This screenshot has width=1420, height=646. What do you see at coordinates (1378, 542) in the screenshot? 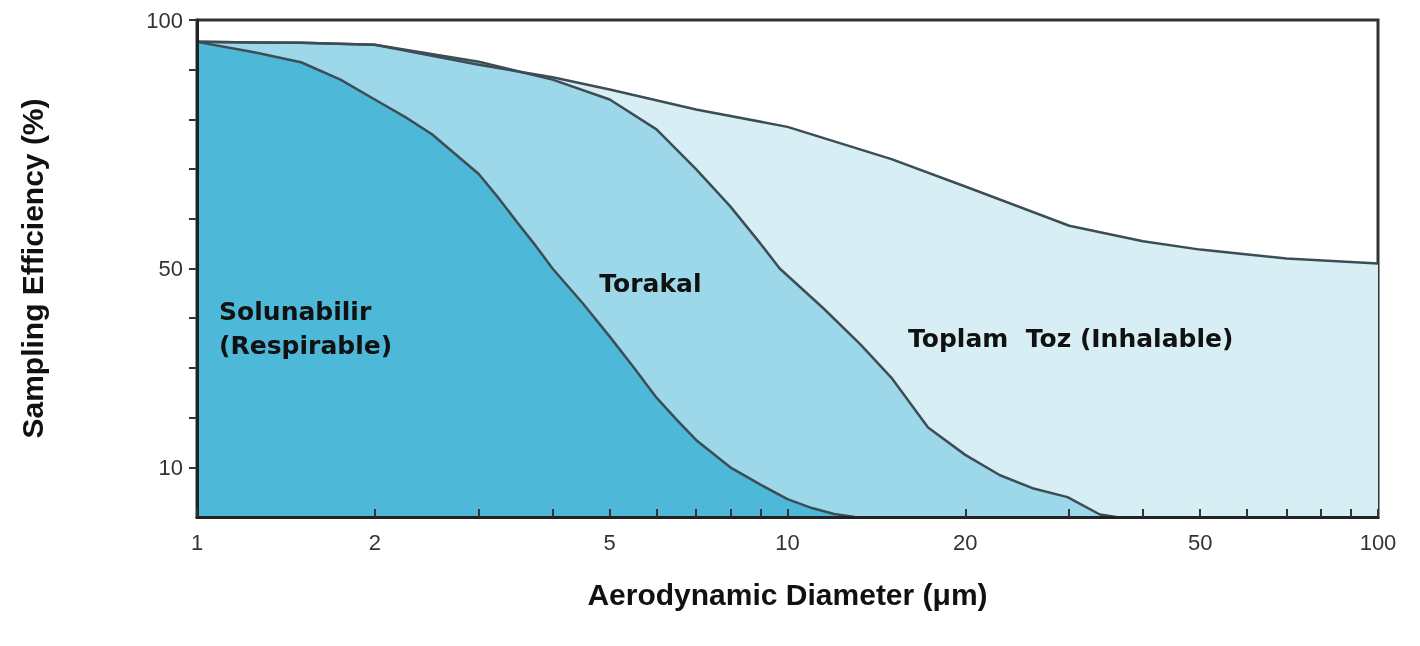
I see `x-tick-label: 100` at bounding box center [1378, 542].